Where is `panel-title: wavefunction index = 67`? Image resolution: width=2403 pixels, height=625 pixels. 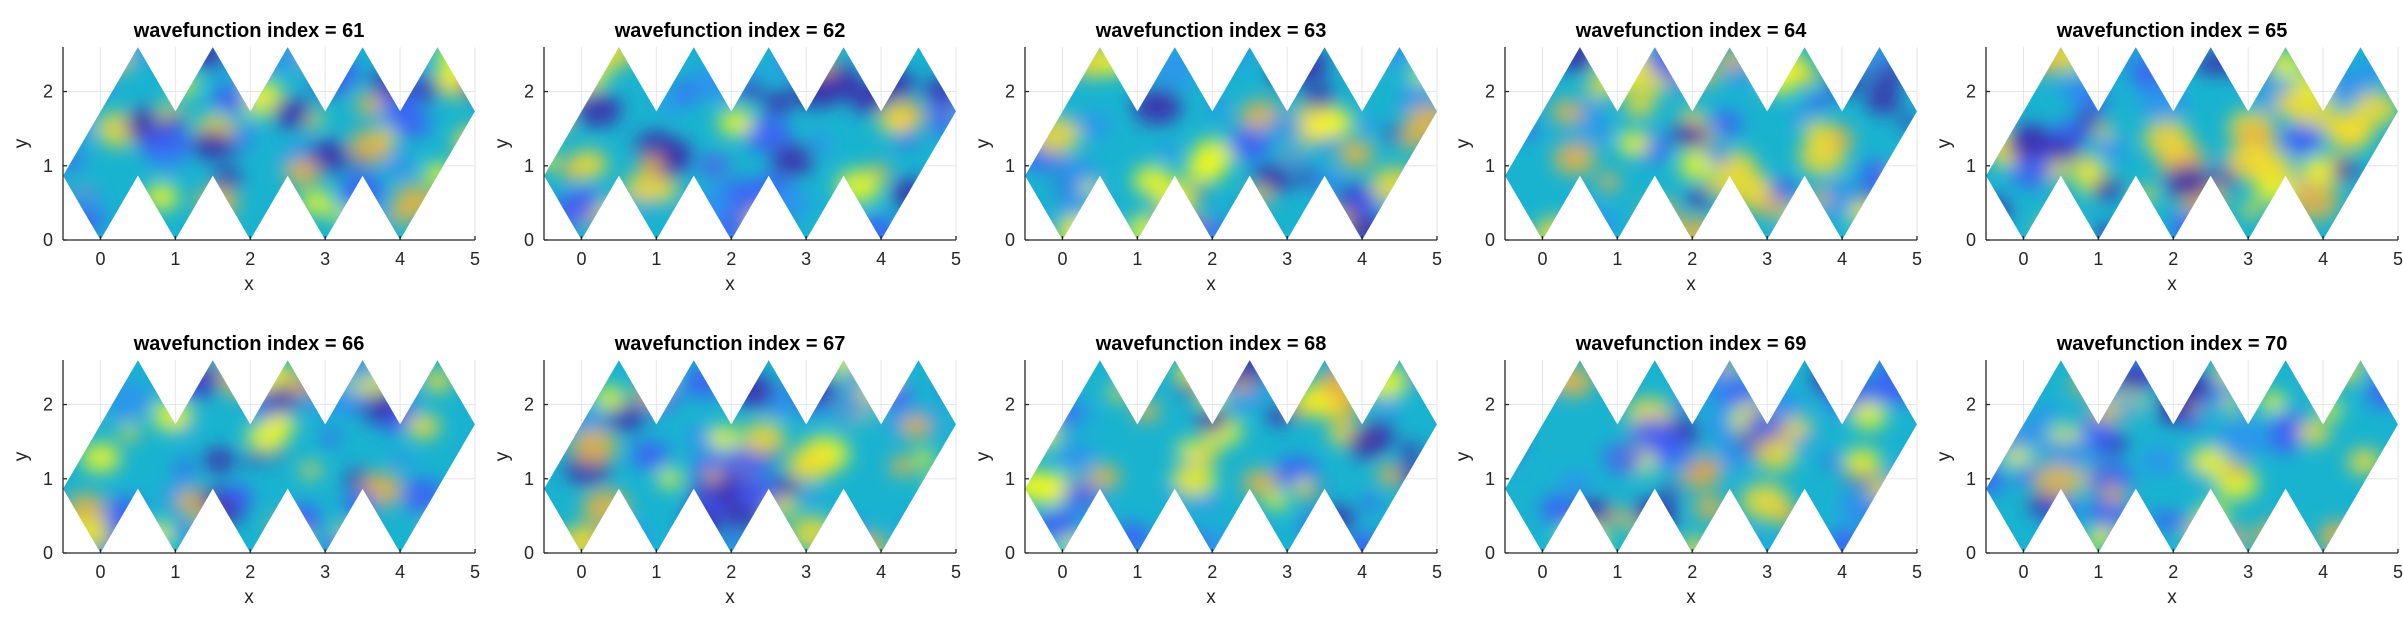
panel-title: wavefunction index = 67 is located at coordinates (730, 344).